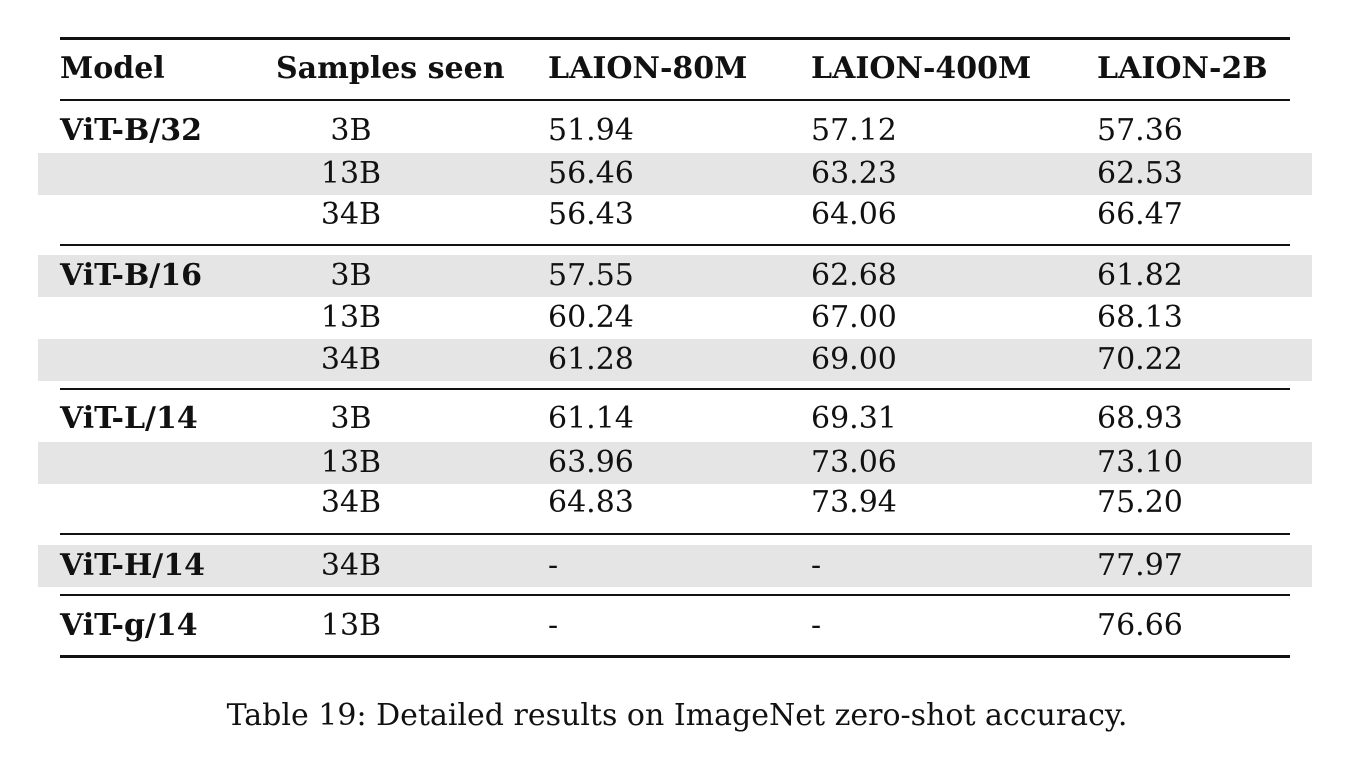  Describe the element at coordinates (390, 68) in the screenshot. I see `header-samples-seen: Samples seen` at that location.